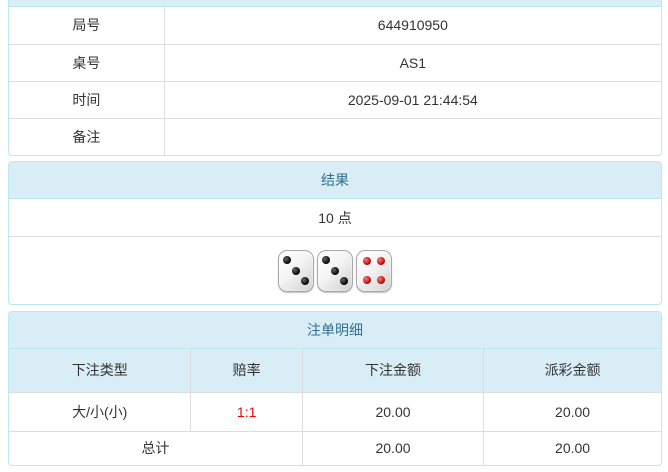 The image size is (668, 472). What do you see at coordinates (87, 25) in the screenshot?
I see `round-number-label: 局号` at bounding box center [87, 25].